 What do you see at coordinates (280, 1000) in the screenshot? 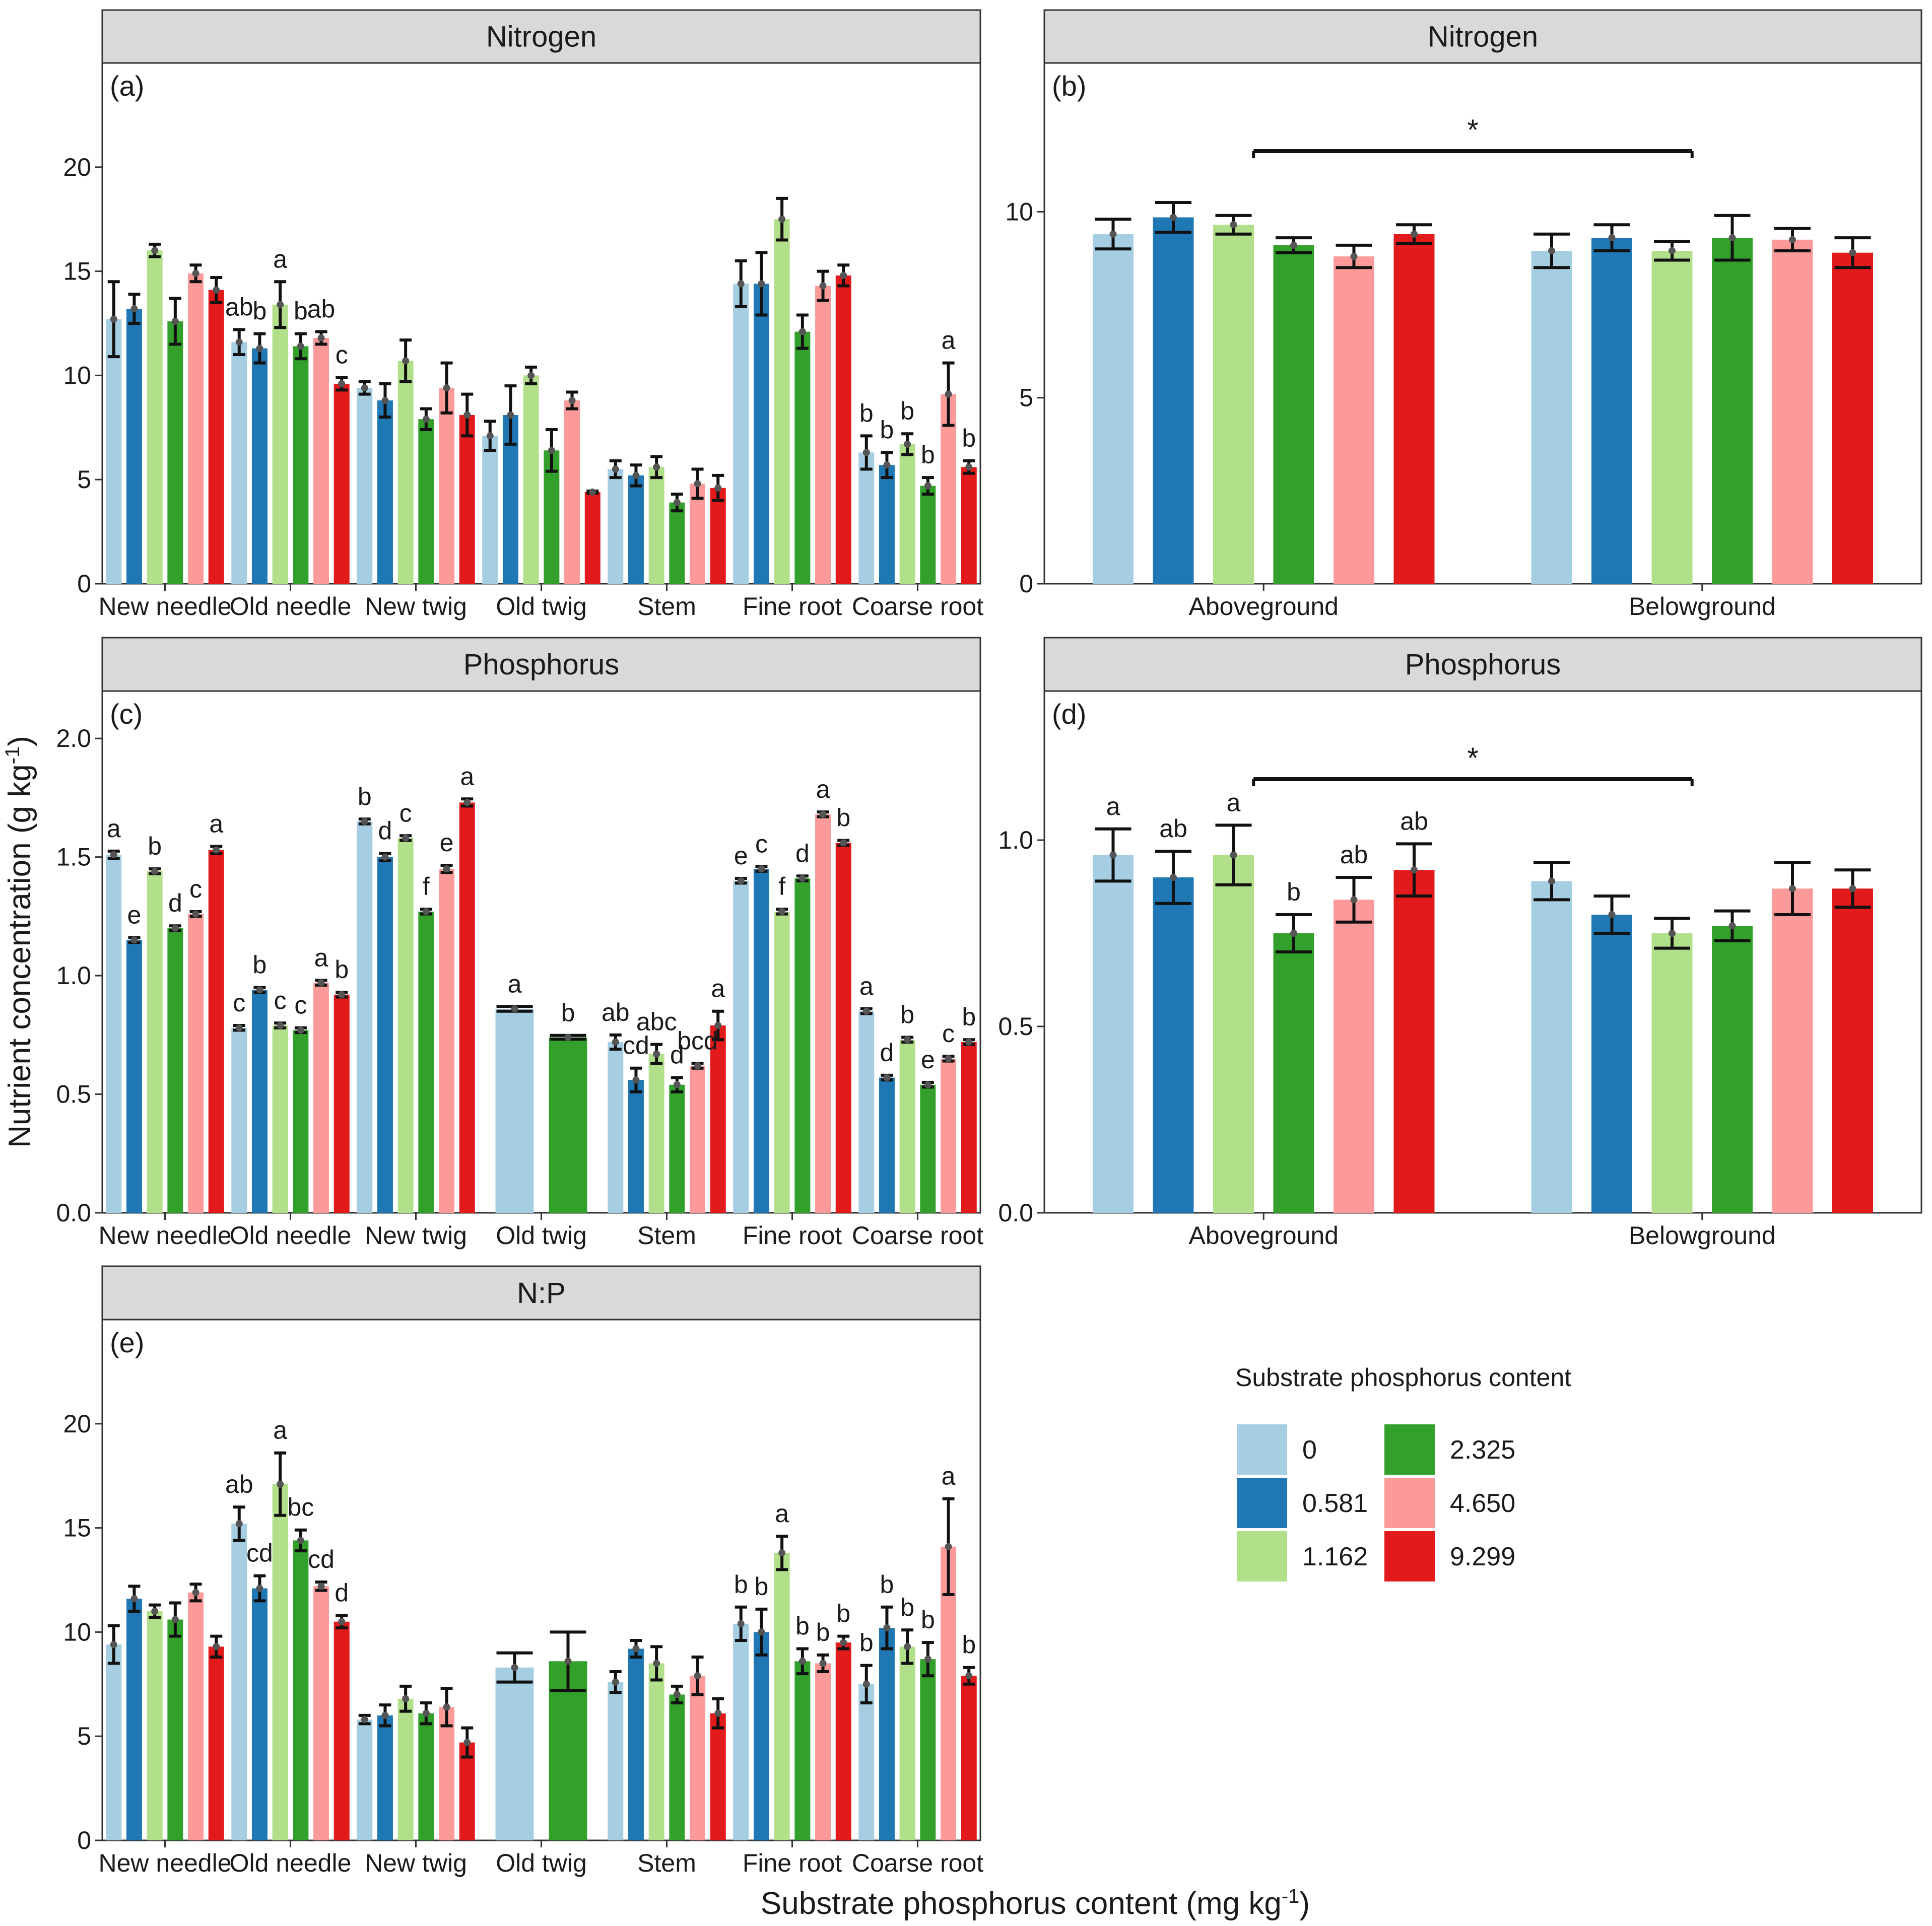
I see `sig-letter-c-8: c` at bounding box center [280, 1000].